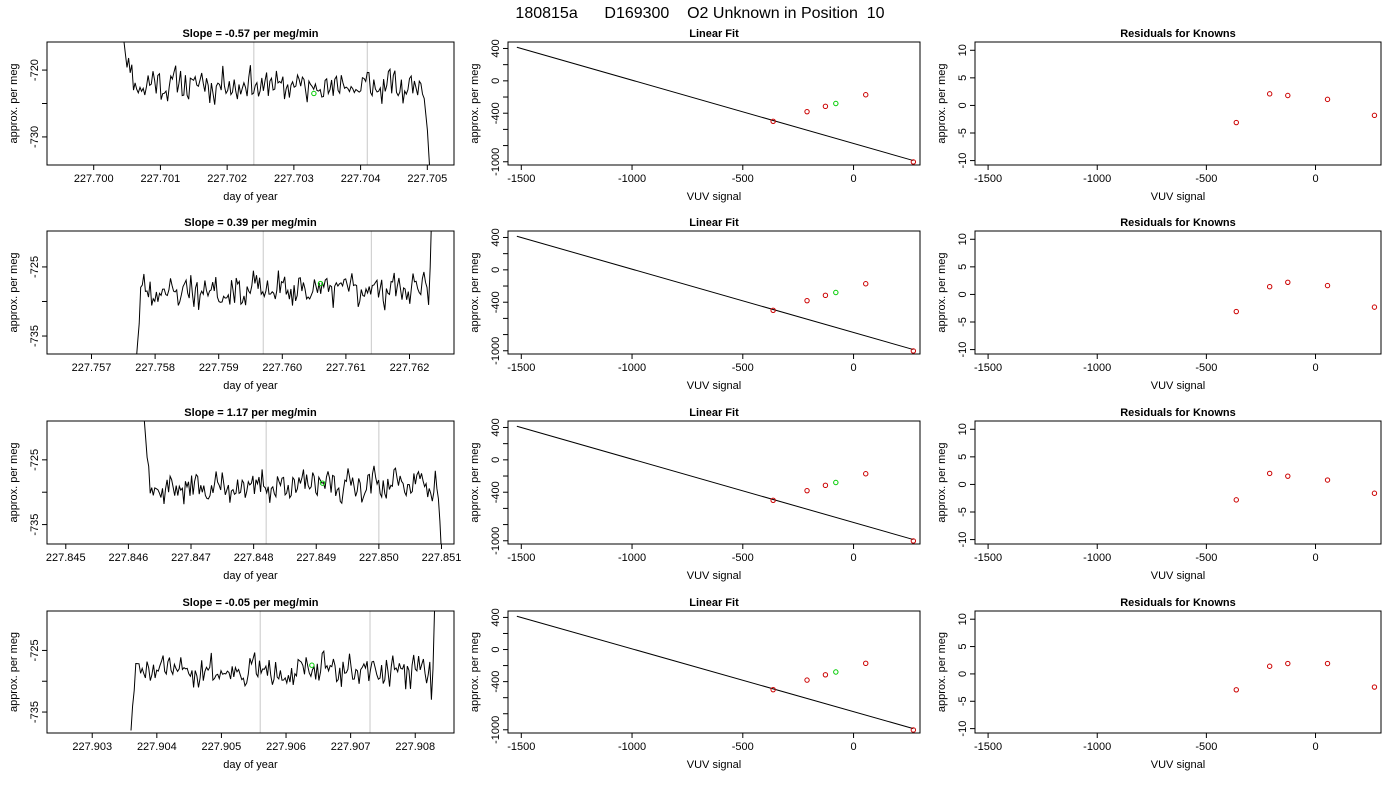 The width and height of the screenshot is (1400, 800). What do you see at coordinates (203, 34) in the screenshot?
I see `slope-label: Slope =` at bounding box center [203, 34].